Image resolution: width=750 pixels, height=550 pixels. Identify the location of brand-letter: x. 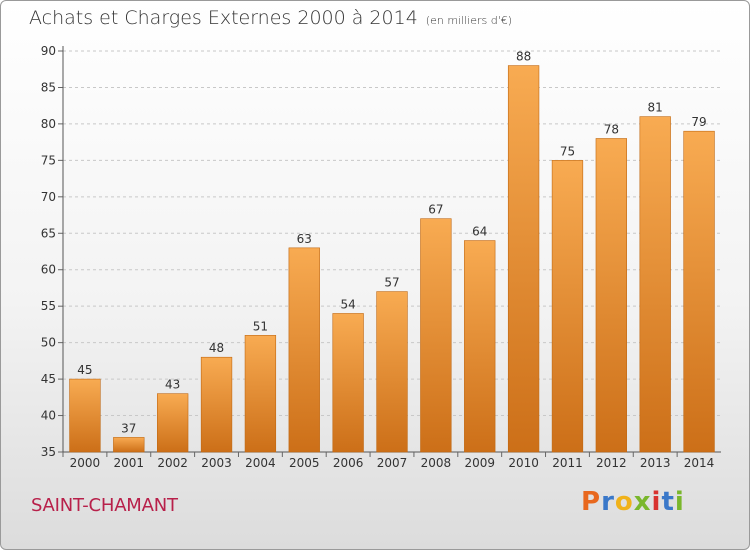
(642, 502).